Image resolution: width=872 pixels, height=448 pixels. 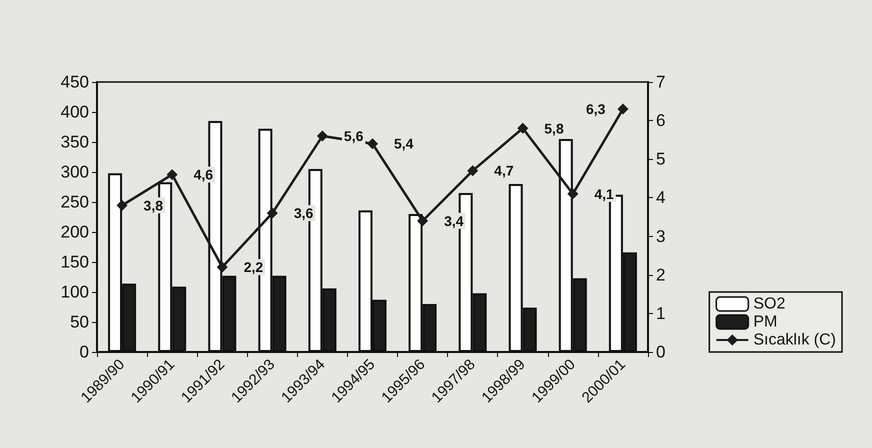 What do you see at coordinates (596, 109) in the screenshot?
I see `data-label: 6,3` at bounding box center [596, 109].